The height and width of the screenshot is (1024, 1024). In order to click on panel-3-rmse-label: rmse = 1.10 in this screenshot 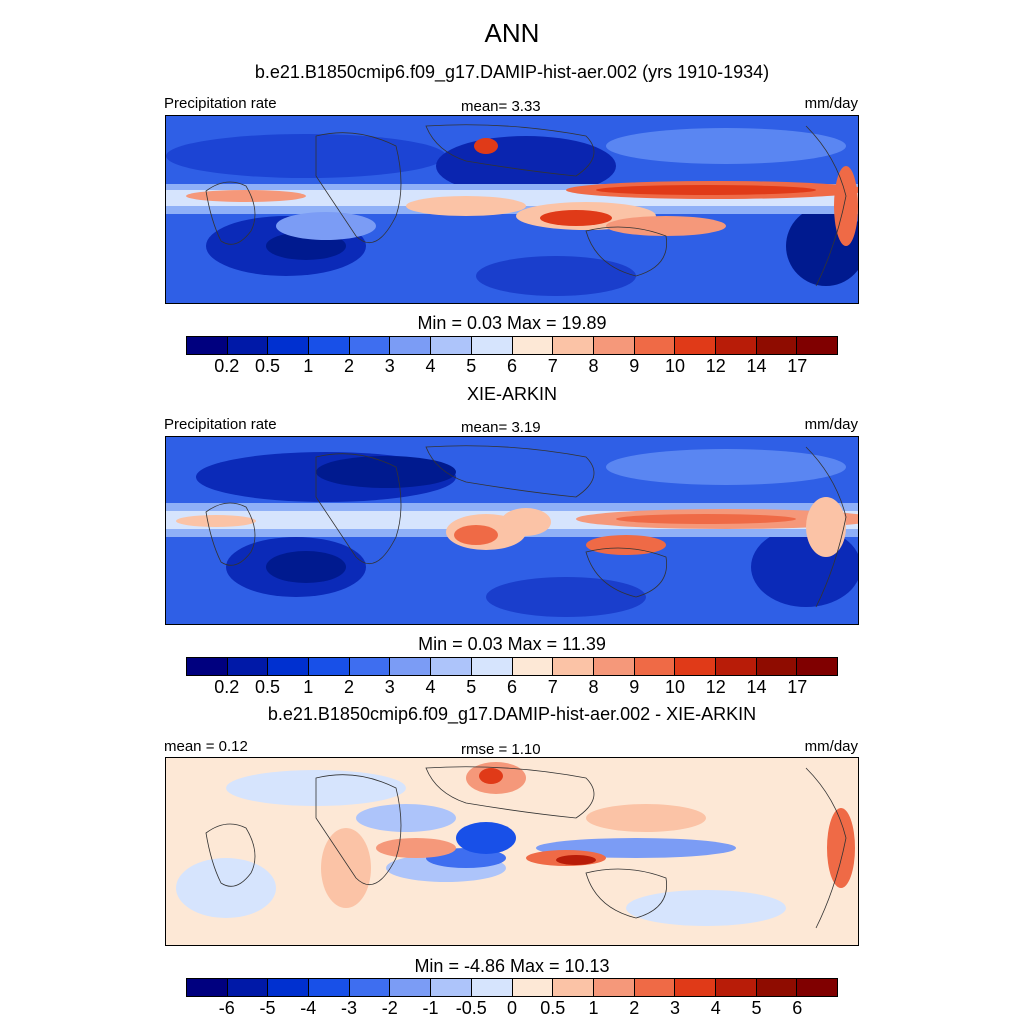, I will do `click(501, 749)`.